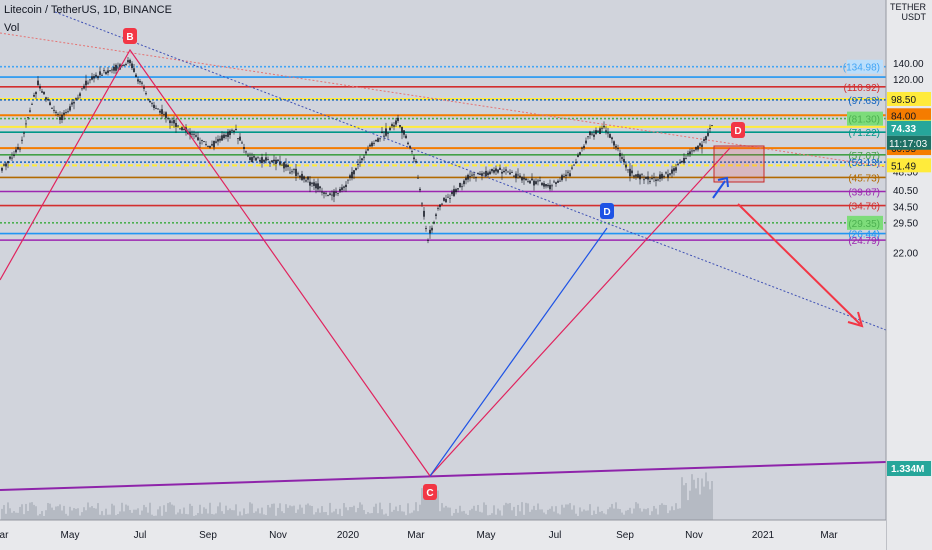 This screenshot has height=550, width=932. I want to click on level-label: (29.35), so click(864, 224).